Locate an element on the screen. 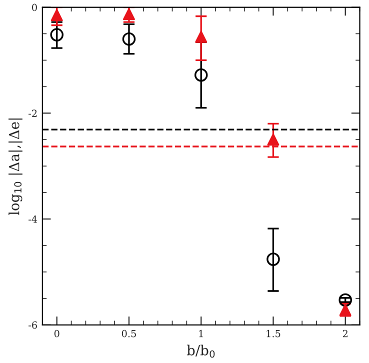 Image resolution: width=369 pixels, height=363 pixels. x-tick-label: 0.5 is located at coordinates (129, 334).